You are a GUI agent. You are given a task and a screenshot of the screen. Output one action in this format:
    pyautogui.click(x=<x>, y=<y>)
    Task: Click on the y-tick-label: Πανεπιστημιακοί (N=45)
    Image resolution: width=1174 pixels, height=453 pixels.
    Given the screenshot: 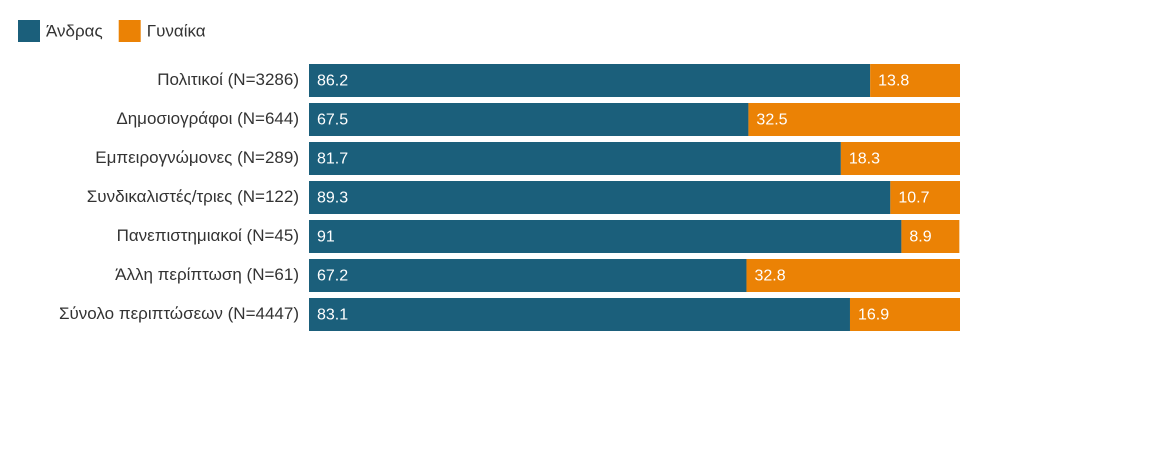 What is the action you would take?
    pyautogui.click(x=208, y=235)
    